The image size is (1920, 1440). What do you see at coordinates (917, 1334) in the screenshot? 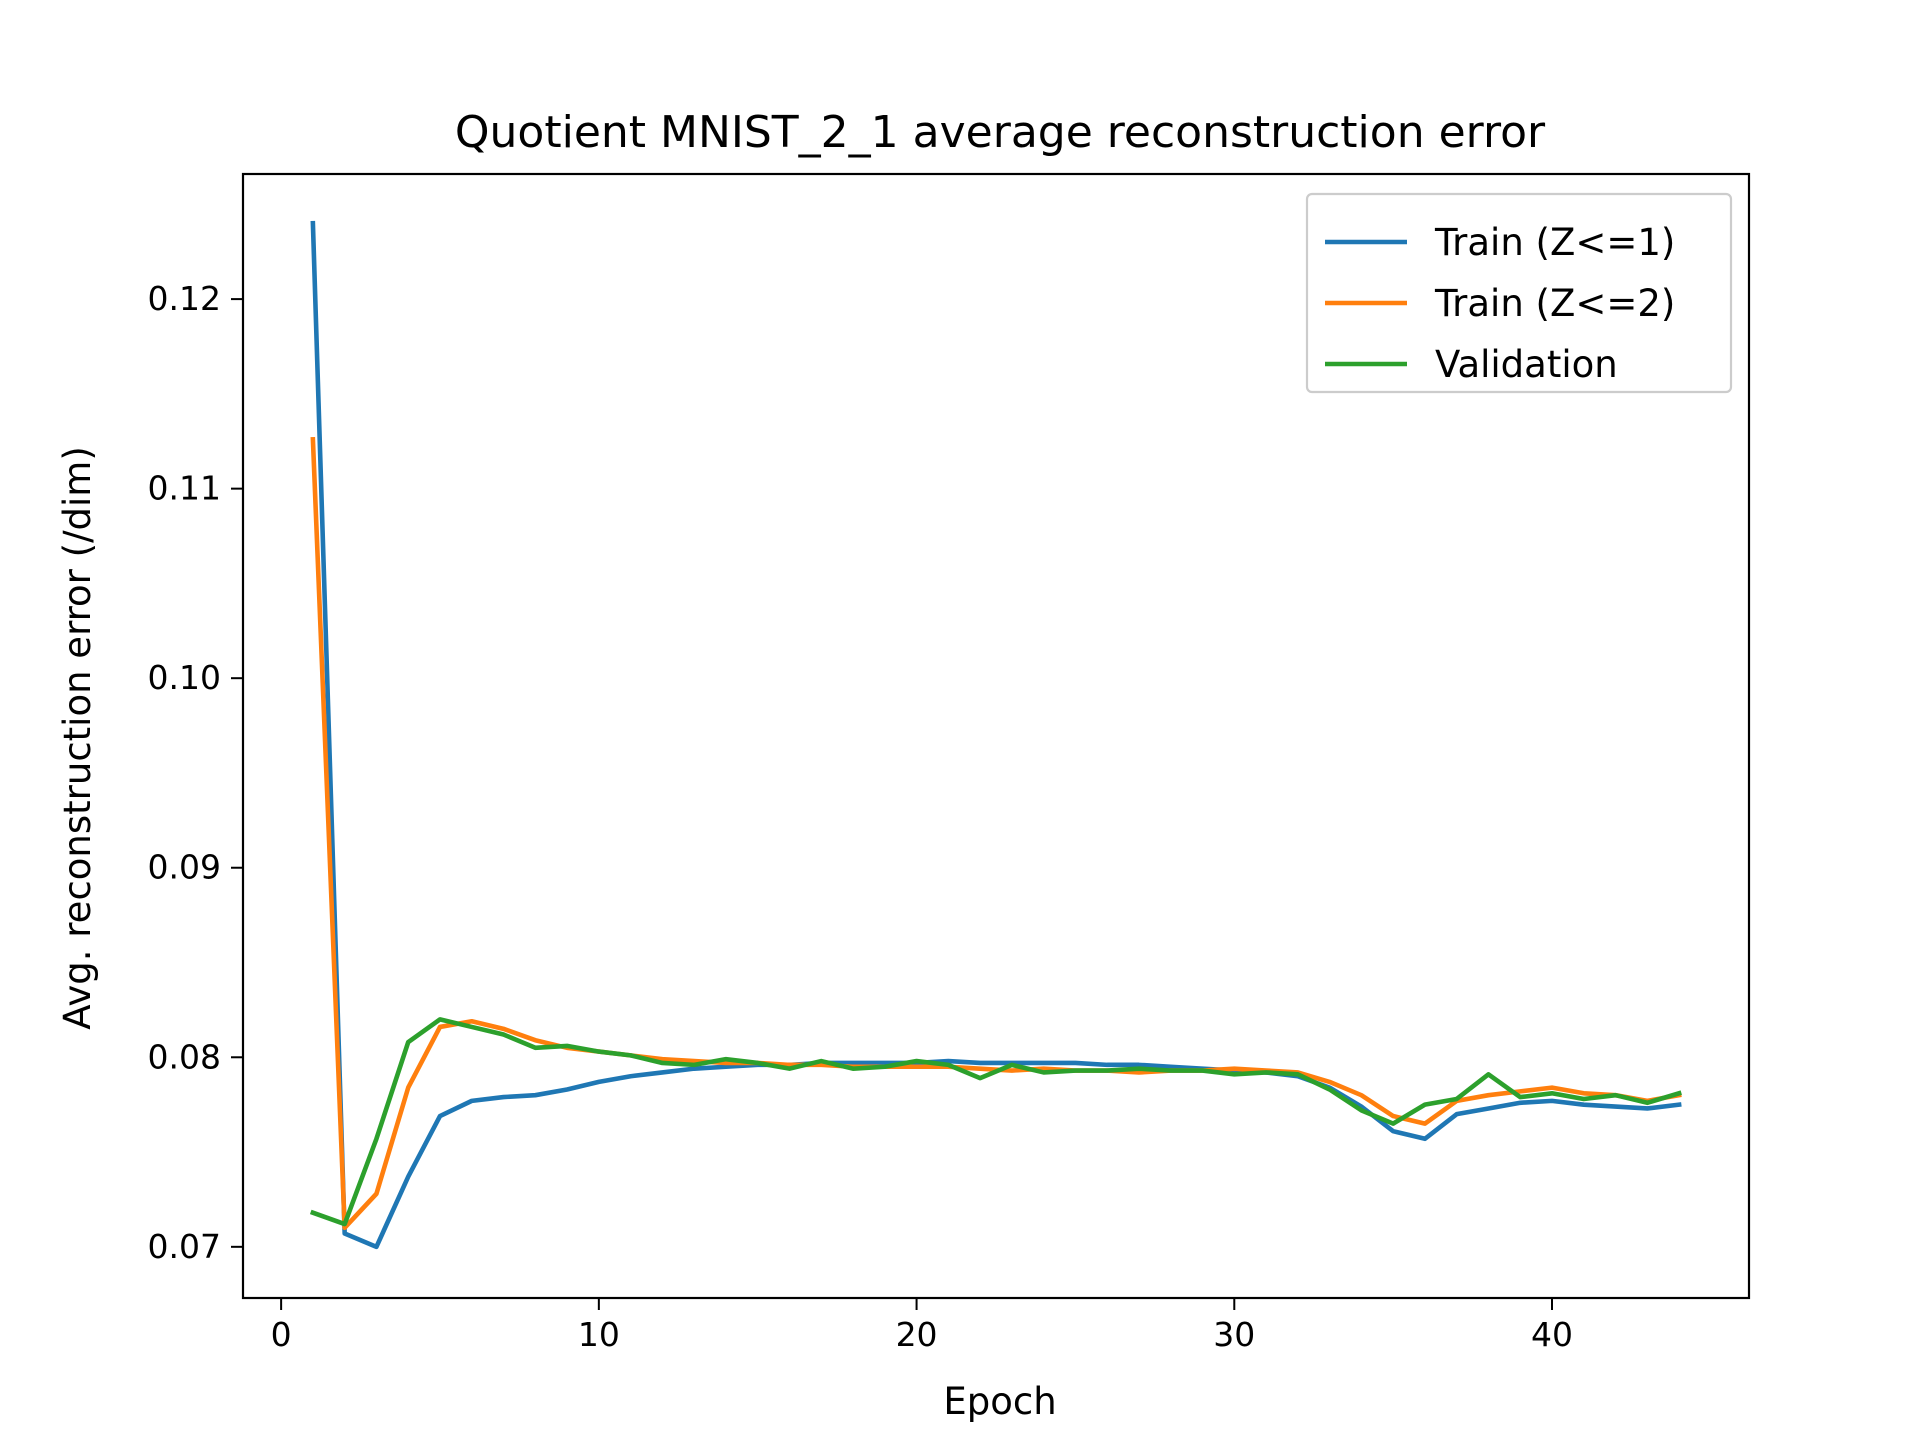
I see `x-tick-label: 20` at bounding box center [917, 1334].